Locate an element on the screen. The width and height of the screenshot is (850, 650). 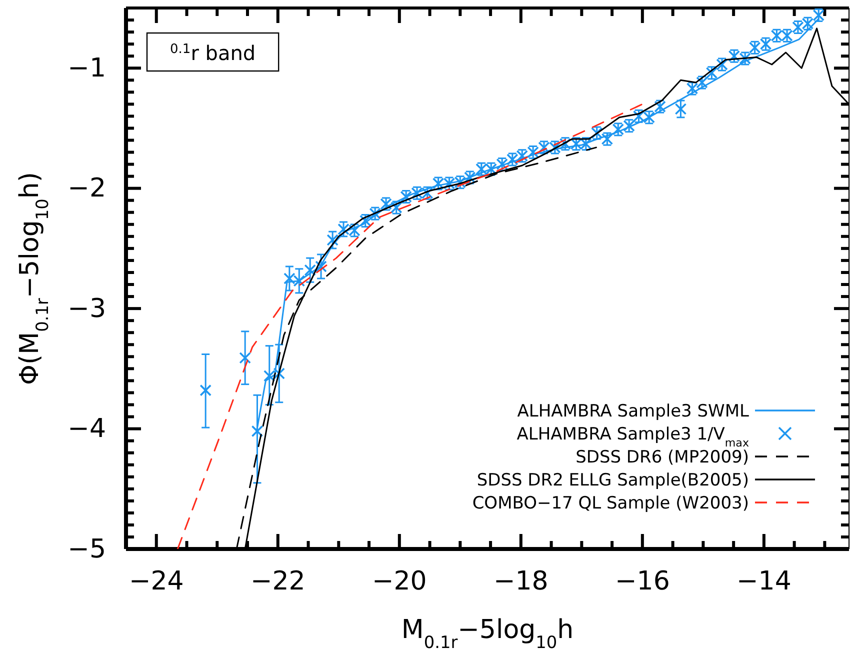
x-axis-title: M$_{0.1r}$−5log$_{10}$h is located at coordinates (487, 632).